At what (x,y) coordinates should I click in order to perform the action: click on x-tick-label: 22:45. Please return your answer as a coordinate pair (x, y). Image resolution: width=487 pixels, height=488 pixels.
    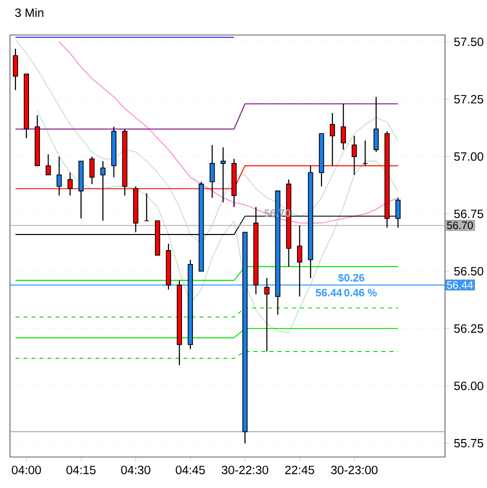
    Looking at the image, I should click on (299, 470).